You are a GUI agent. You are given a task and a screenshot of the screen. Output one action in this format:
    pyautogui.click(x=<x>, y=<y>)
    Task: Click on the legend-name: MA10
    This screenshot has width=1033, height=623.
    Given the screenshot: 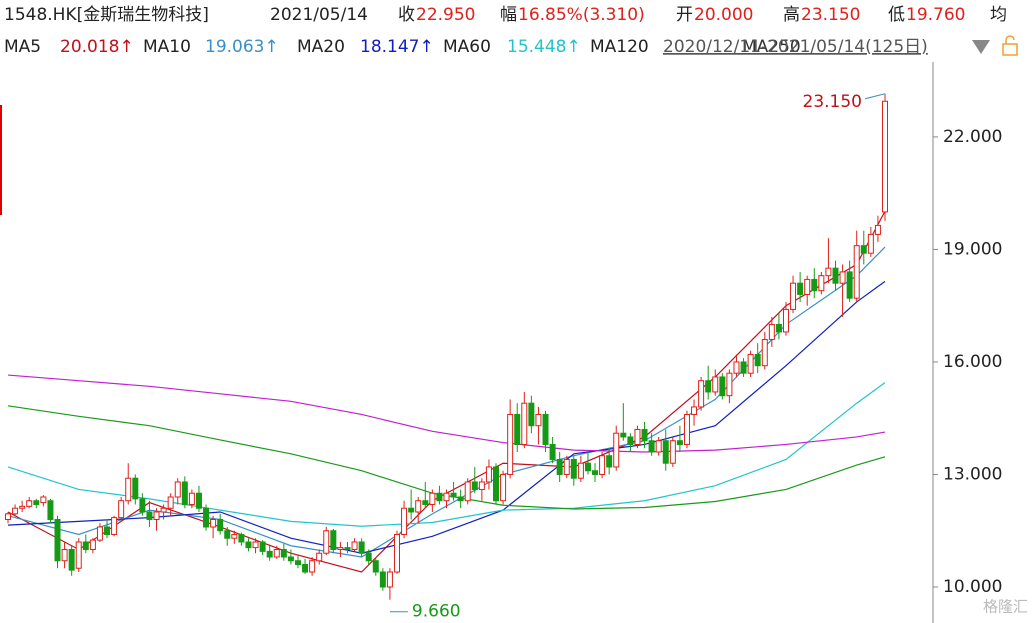 What is the action you would take?
    pyautogui.click(x=167, y=47)
    